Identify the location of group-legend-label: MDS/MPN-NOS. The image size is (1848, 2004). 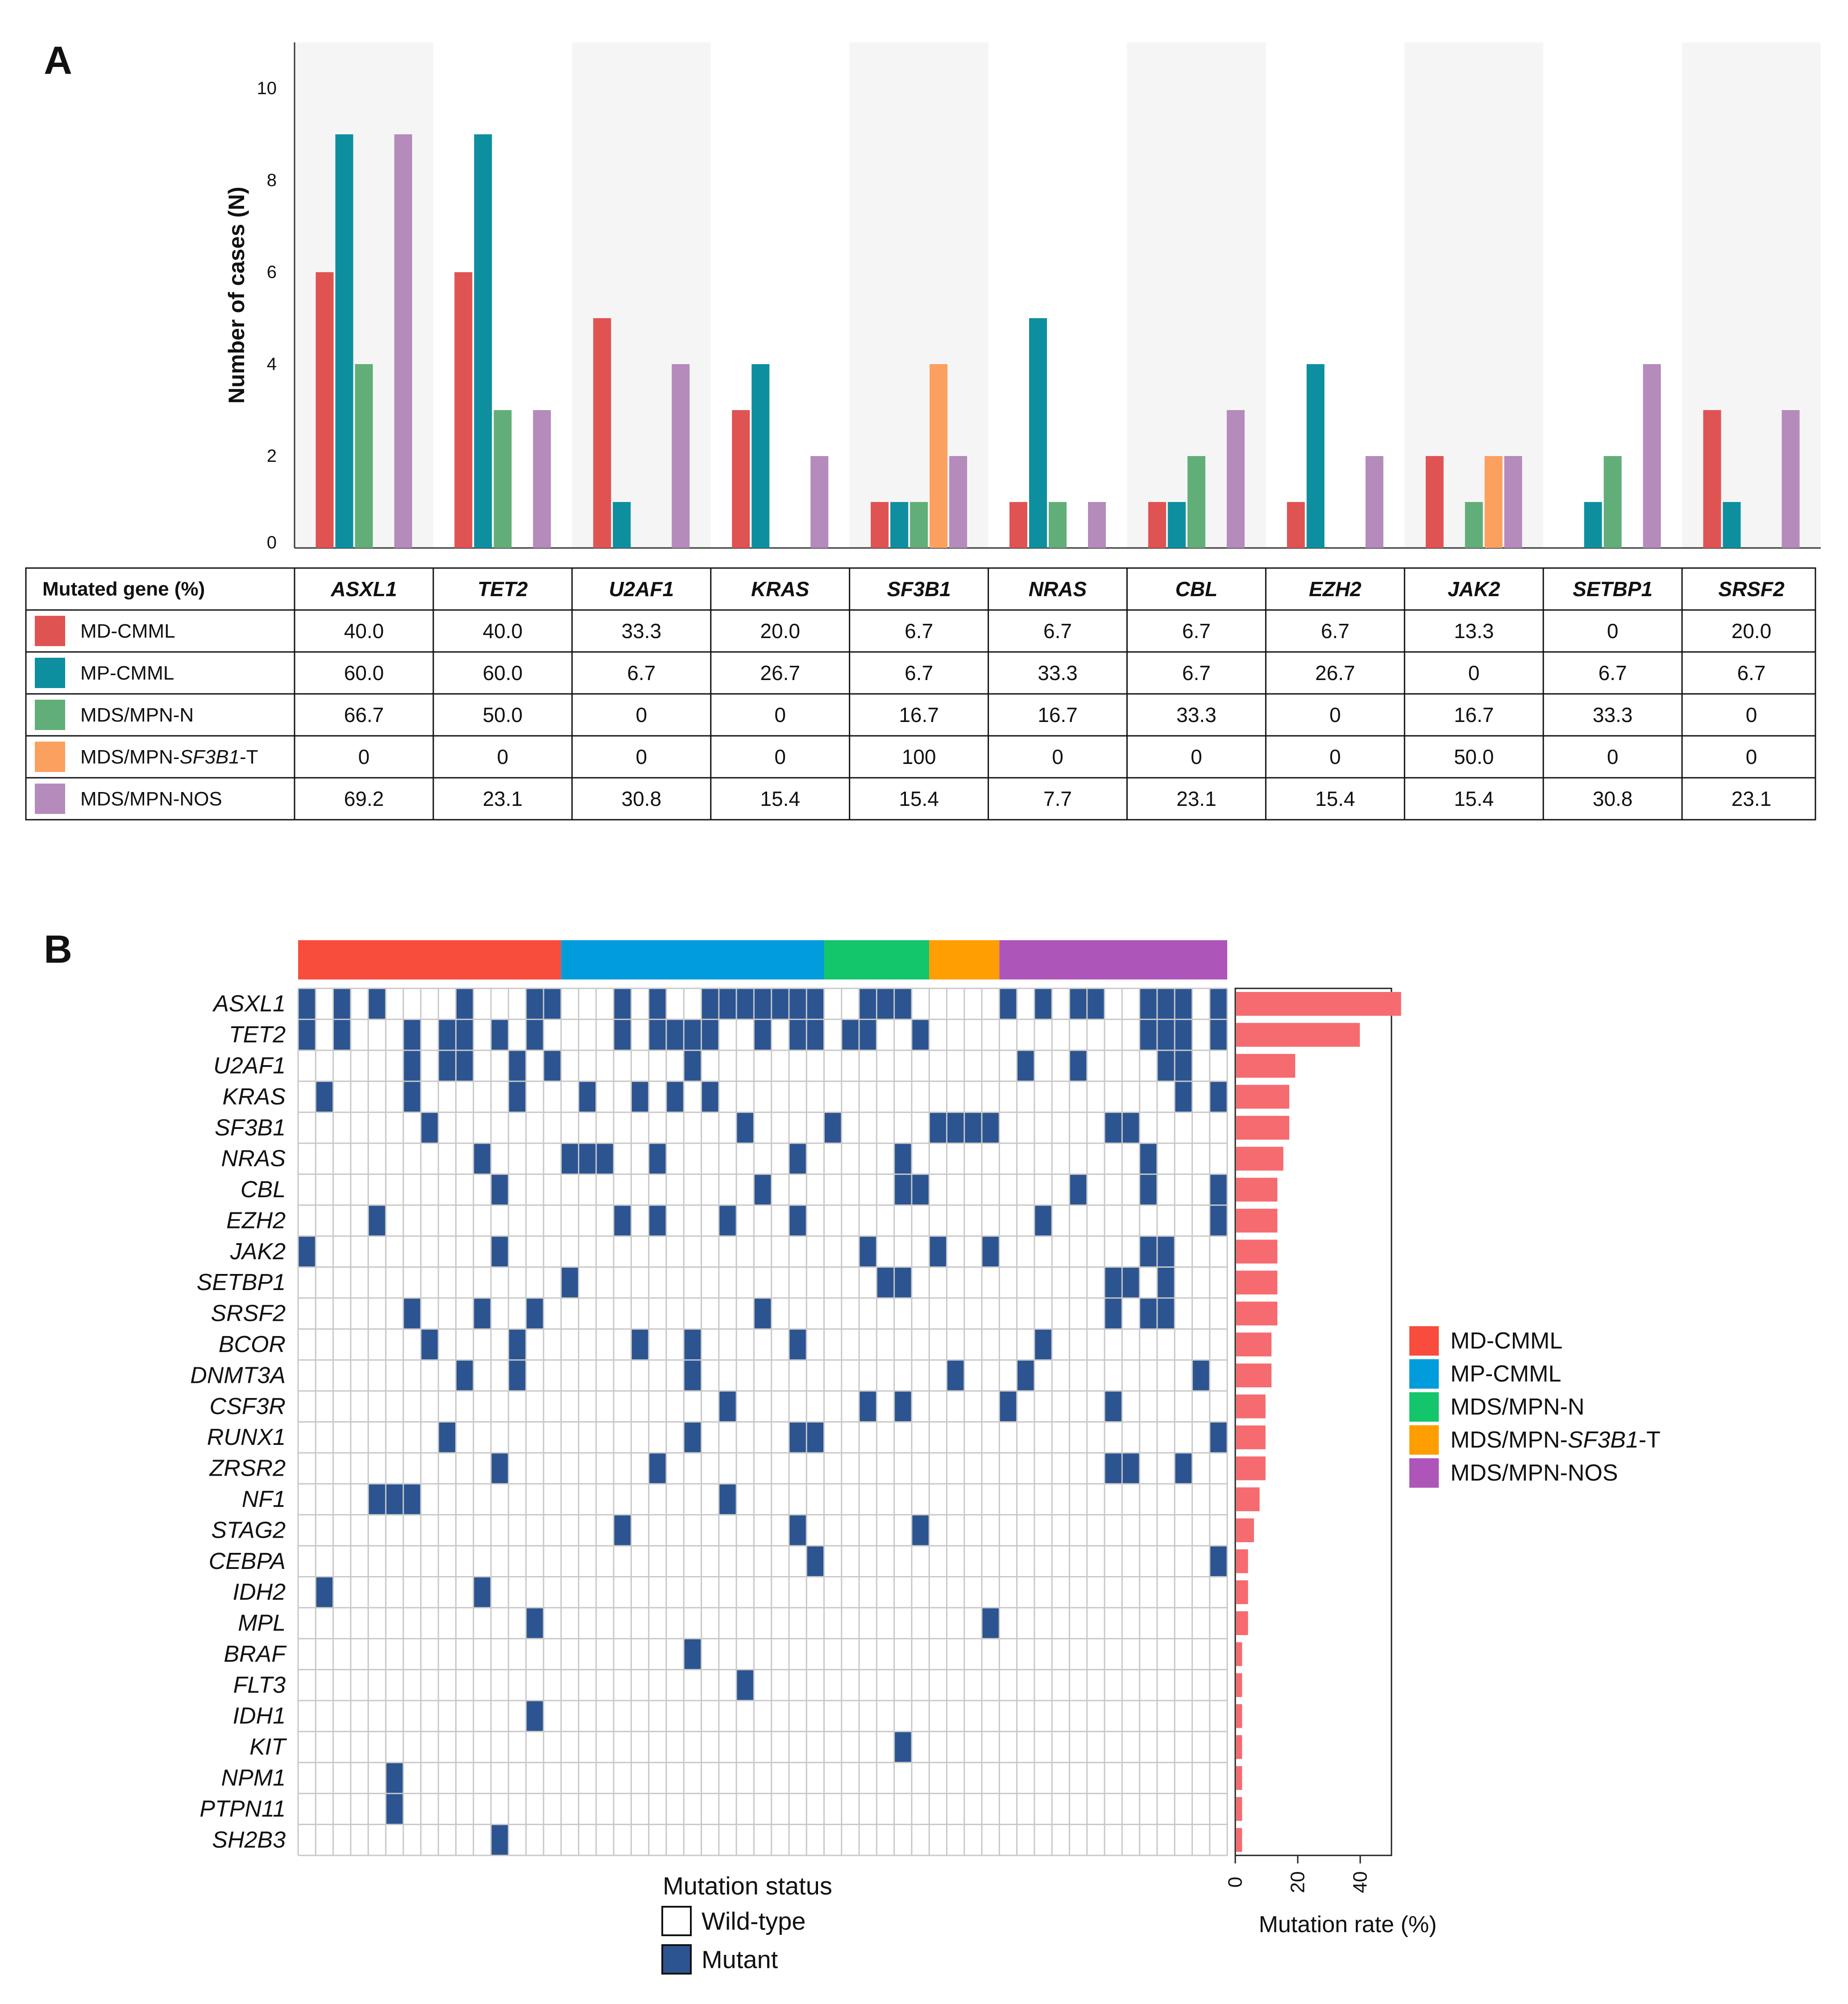
(1534, 1473).